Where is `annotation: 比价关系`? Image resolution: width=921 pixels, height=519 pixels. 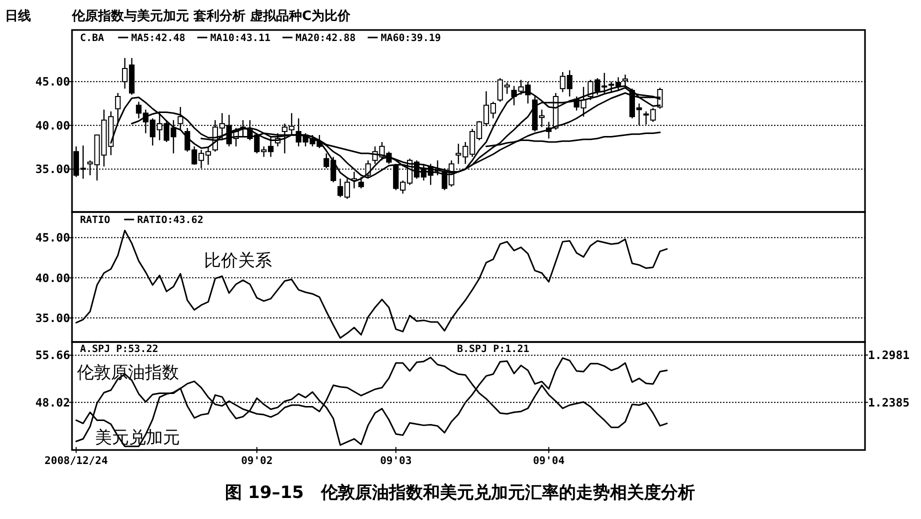 annotation: 比价关系 is located at coordinates (238, 261).